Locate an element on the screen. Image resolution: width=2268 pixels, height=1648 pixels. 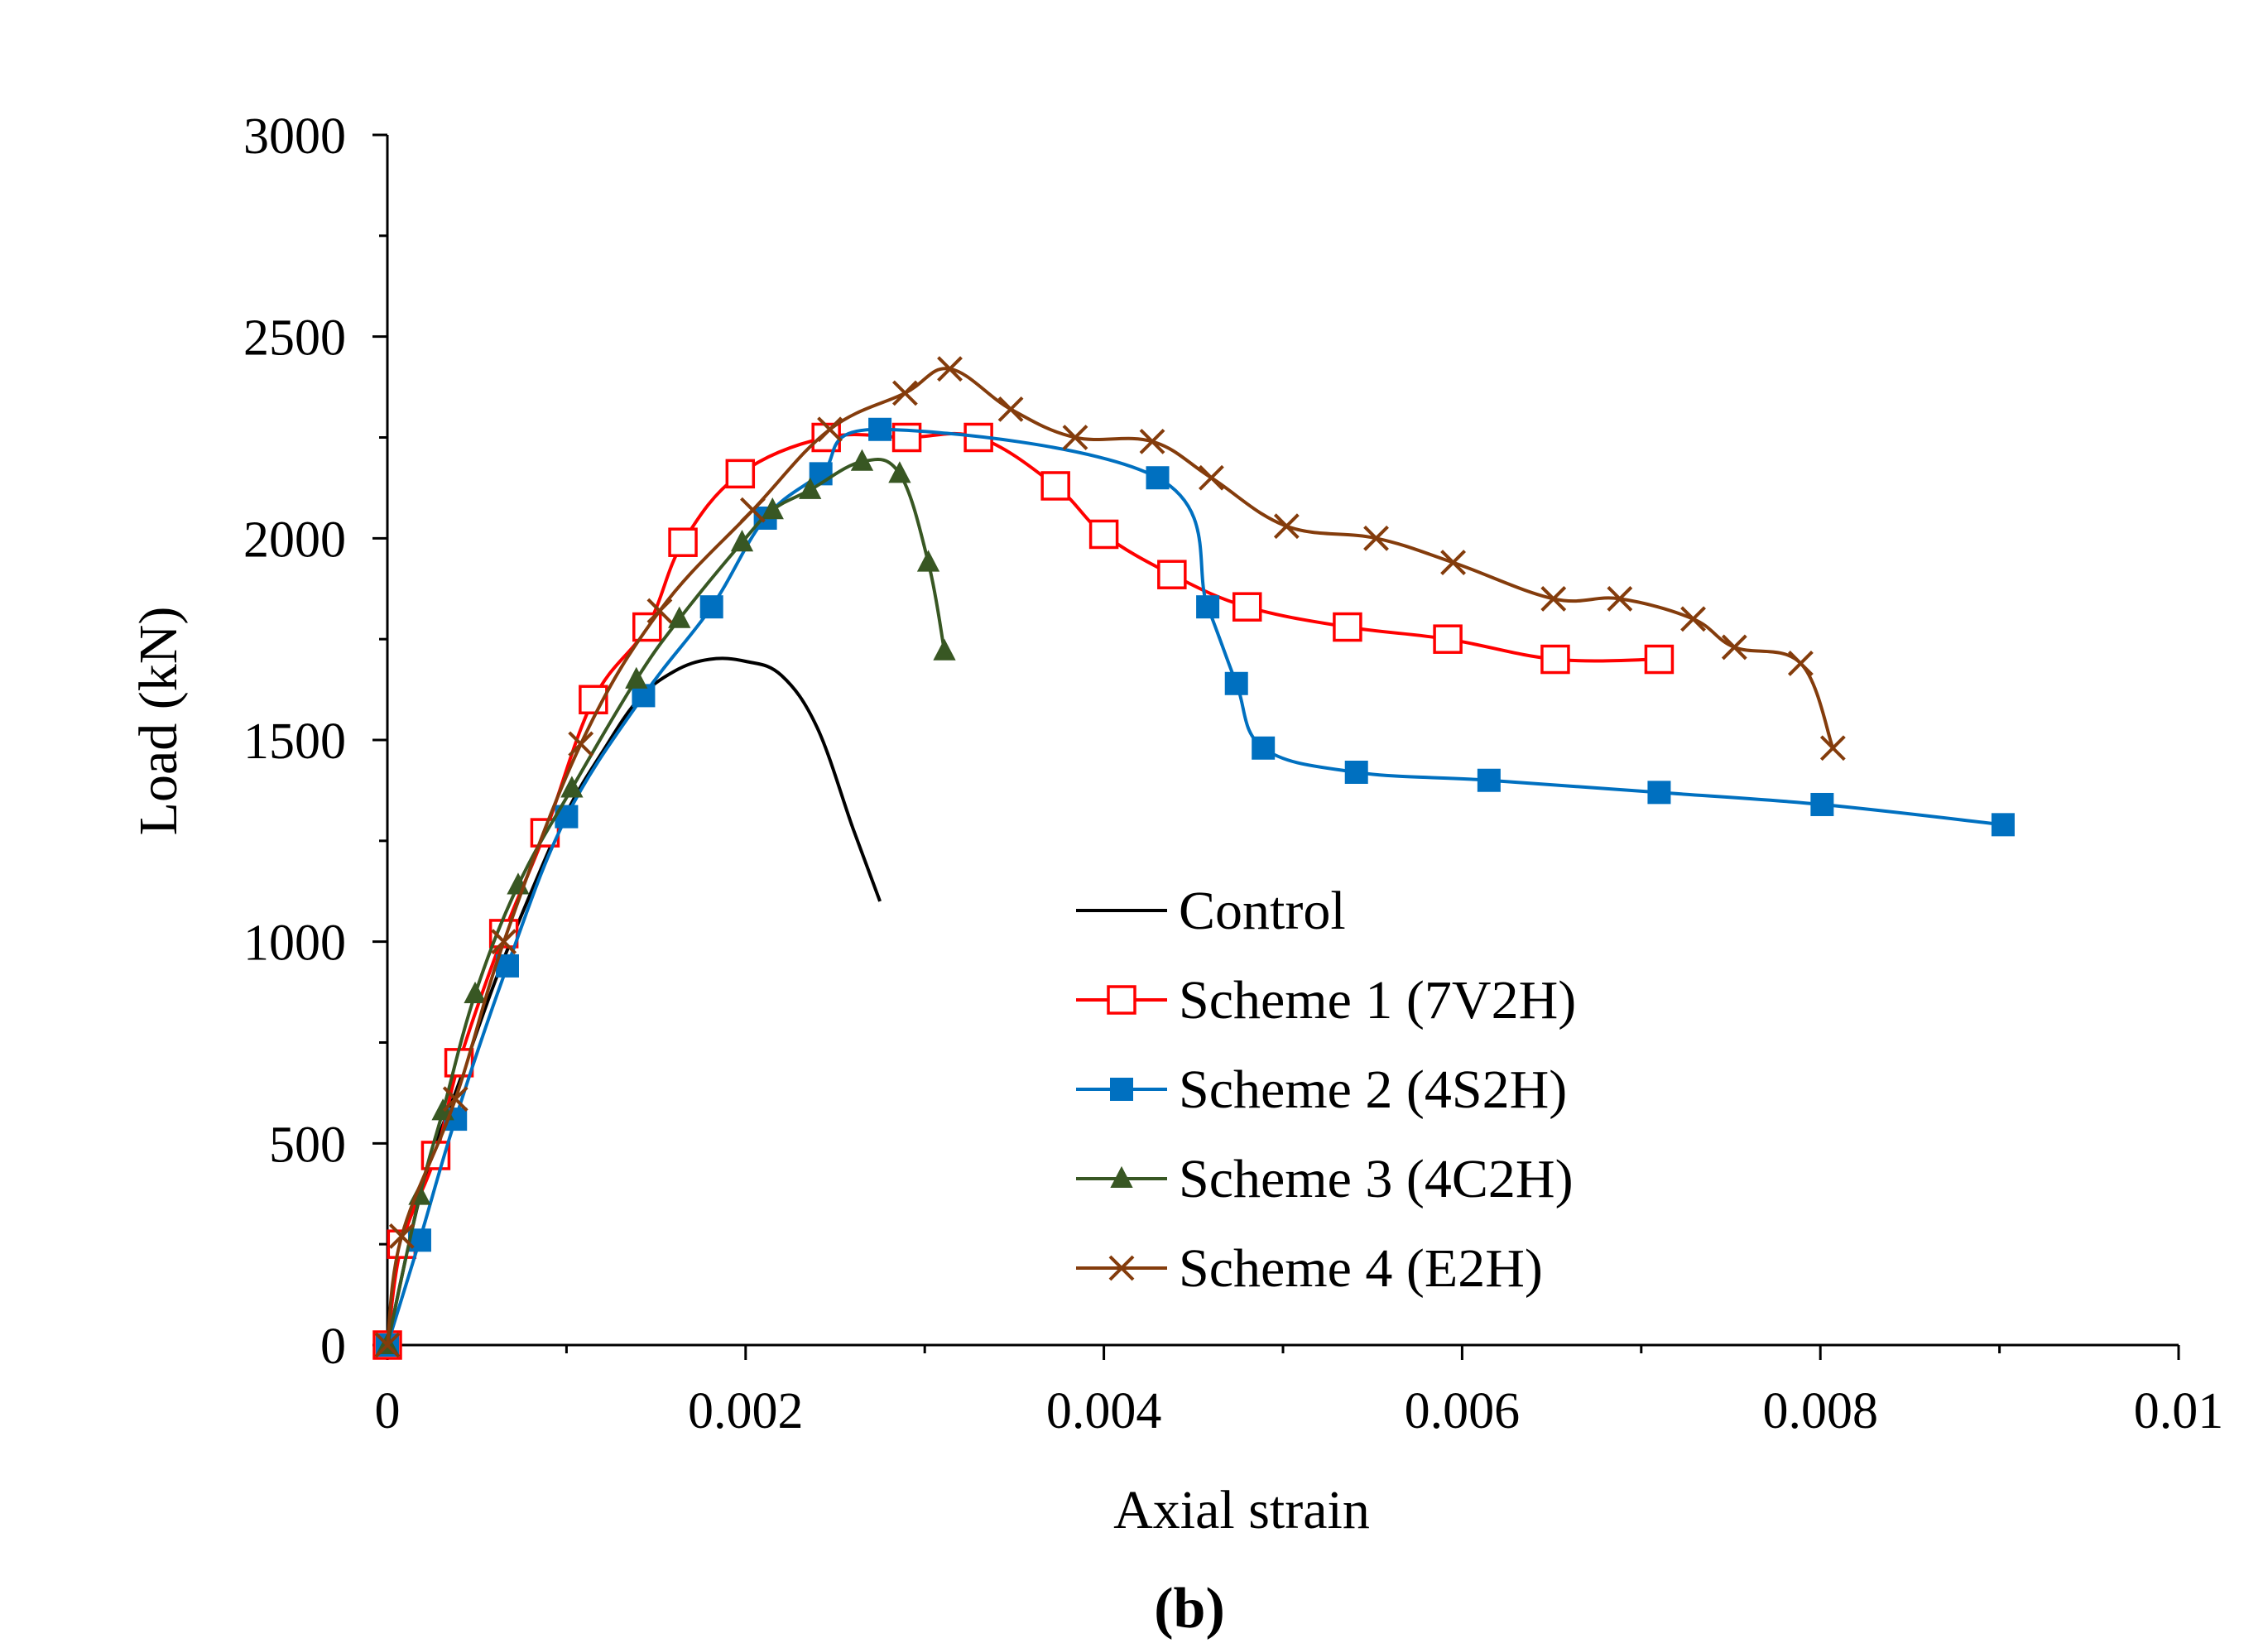
x-tick-label: 0.008 is located at coordinates (1820, 1411).